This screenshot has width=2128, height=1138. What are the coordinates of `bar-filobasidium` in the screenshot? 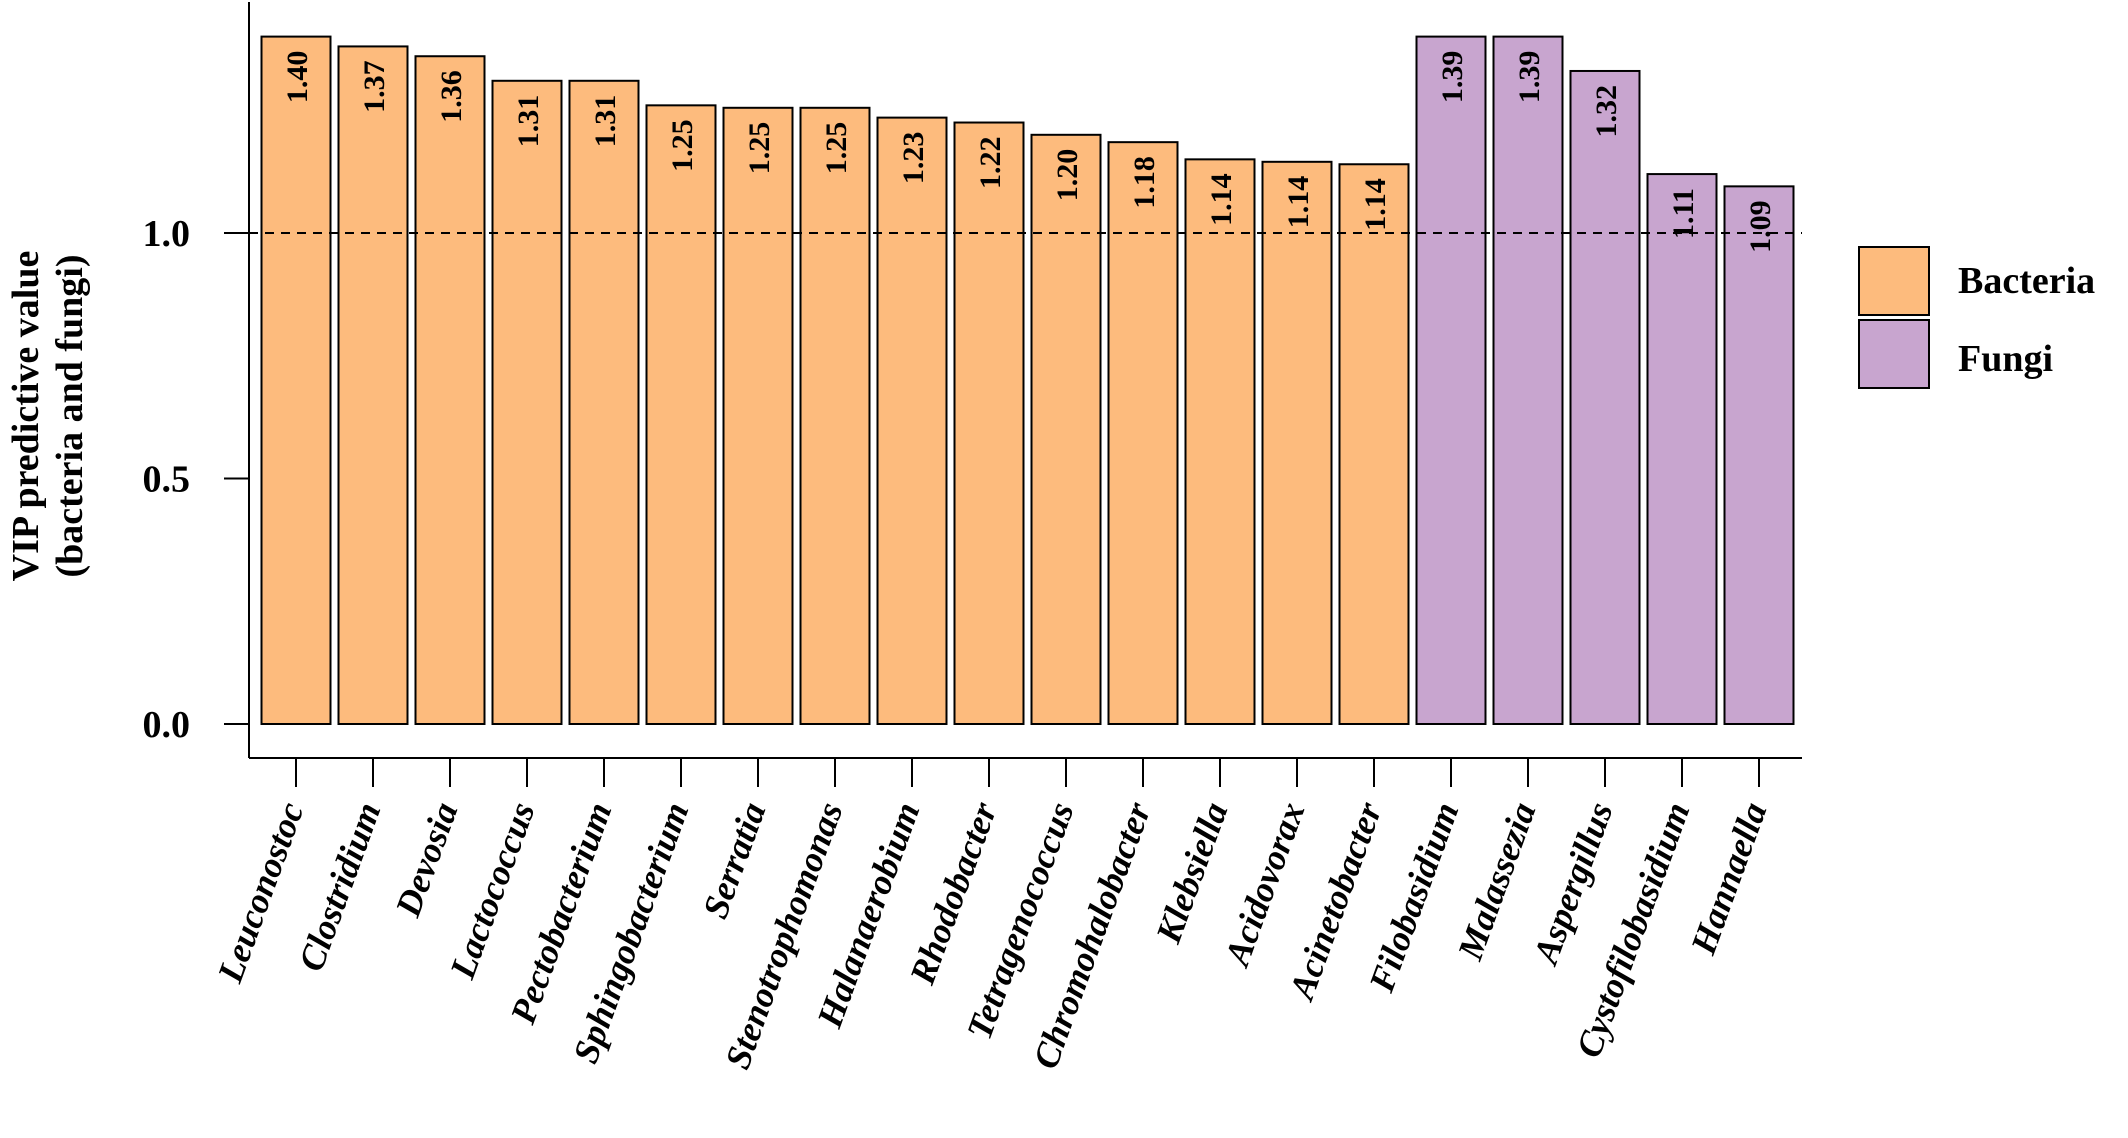 It's located at (1451, 380).